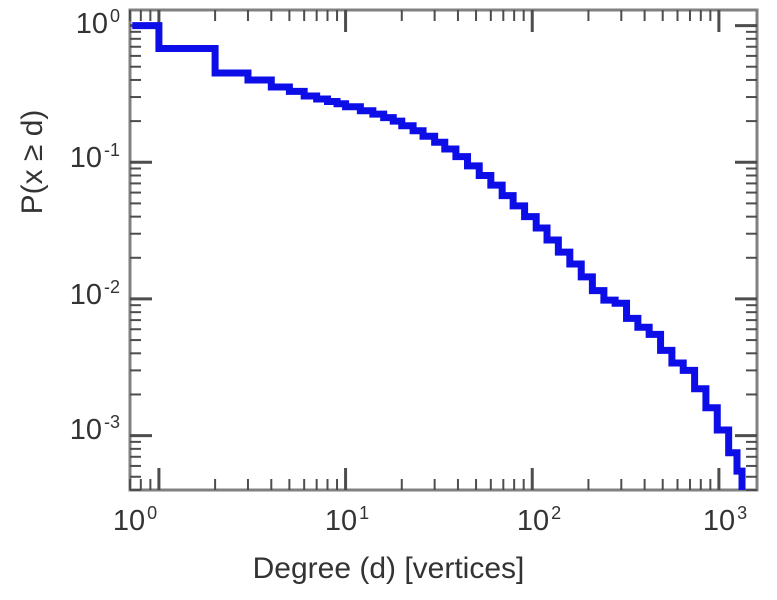  Describe the element at coordinates (347, 520) in the screenshot. I see `xtick-label-1: 10 1` at that location.